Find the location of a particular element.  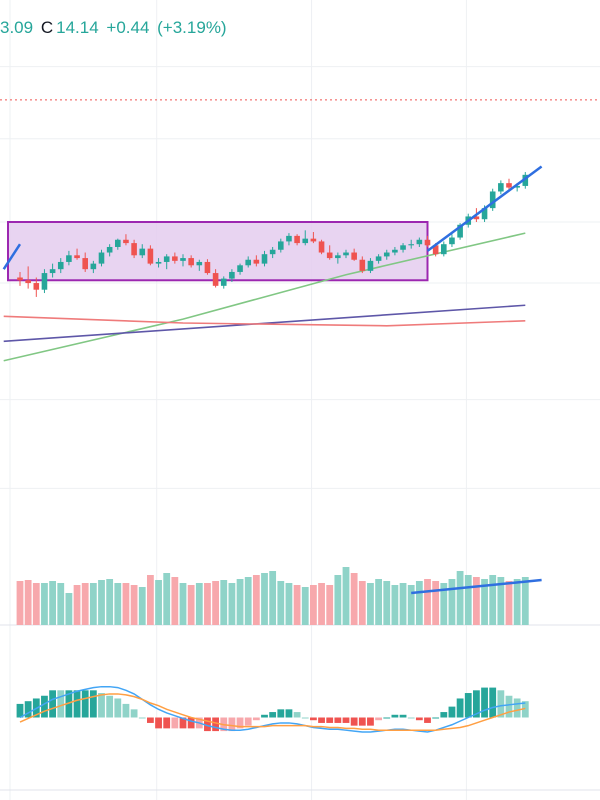

close-value: 14.14 is located at coordinates (77, 27).